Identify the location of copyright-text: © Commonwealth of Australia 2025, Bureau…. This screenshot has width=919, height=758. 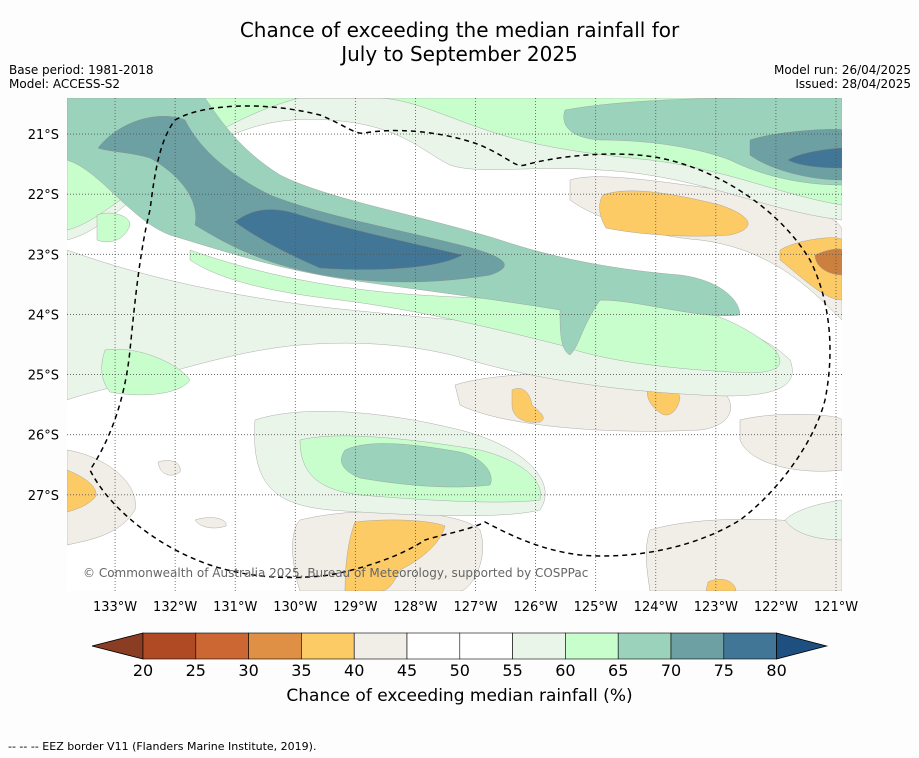
(335, 573).